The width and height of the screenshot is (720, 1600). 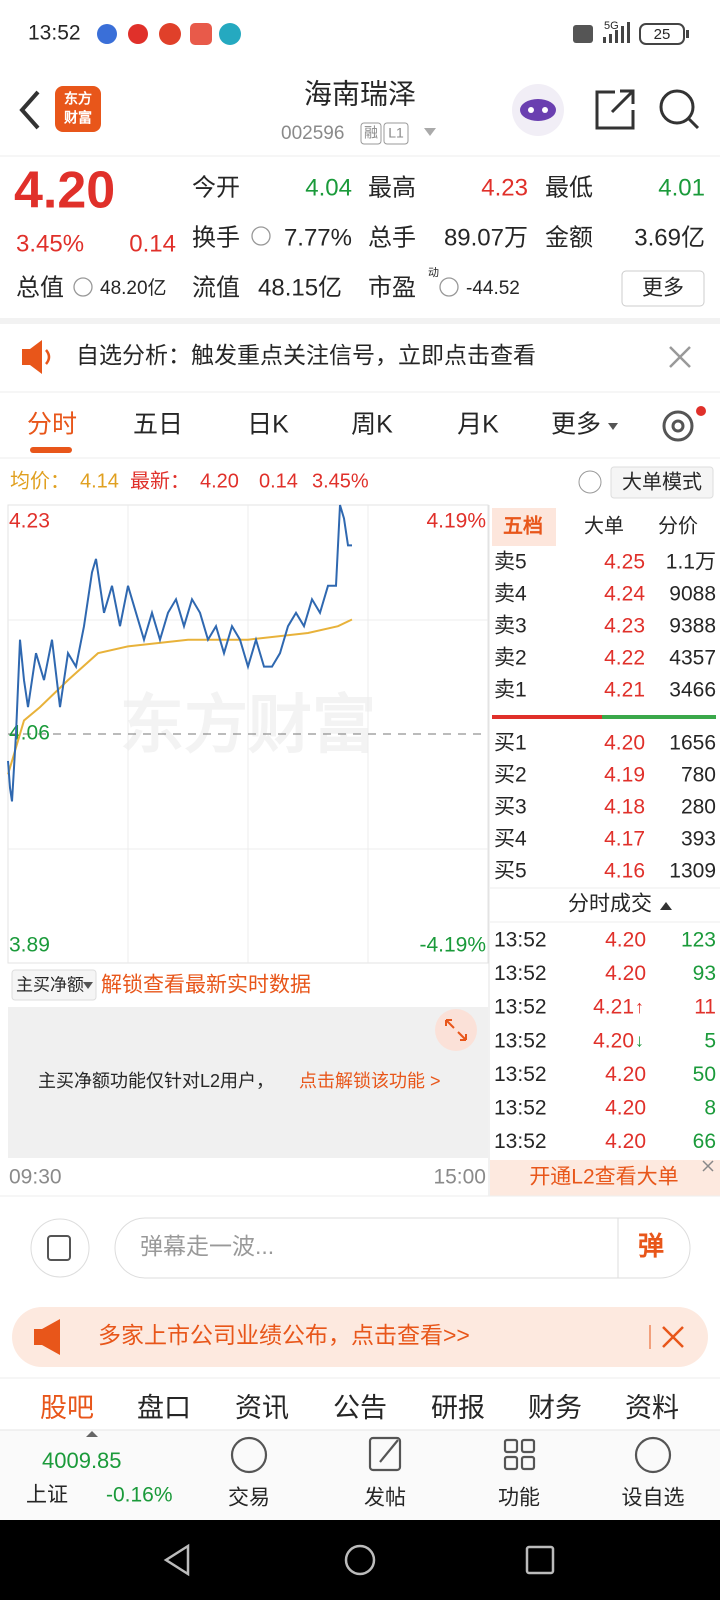 What do you see at coordinates (67, 1408) in the screenshot?
I see `bottom-tab: 股吧` at bounding box center [67, 1408].